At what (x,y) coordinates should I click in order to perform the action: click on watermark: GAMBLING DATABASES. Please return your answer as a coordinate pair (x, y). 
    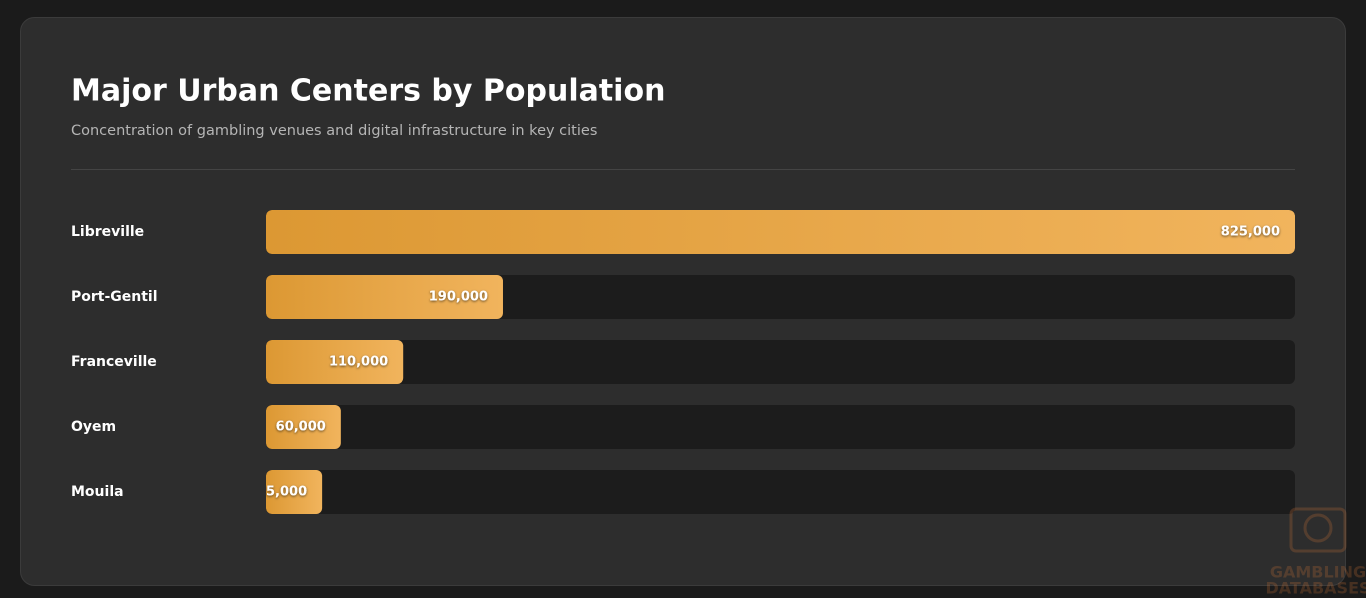
    Looking at the image, I should click on (1315, 552).